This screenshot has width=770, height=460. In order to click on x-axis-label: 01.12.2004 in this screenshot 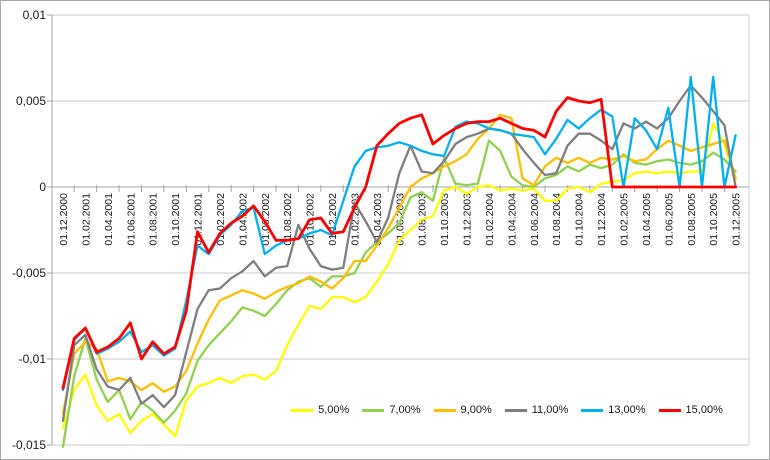, I will do `click(602, 219)`.